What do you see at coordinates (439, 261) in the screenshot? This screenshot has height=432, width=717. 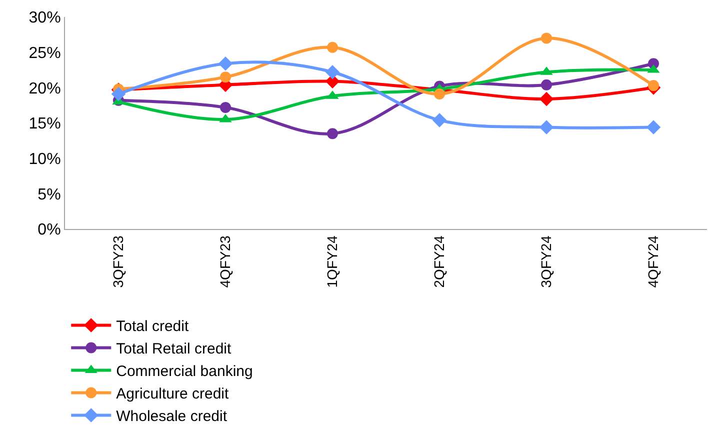 I see `x-tick-label: 2QFY24` at bounding box center [439, 261].